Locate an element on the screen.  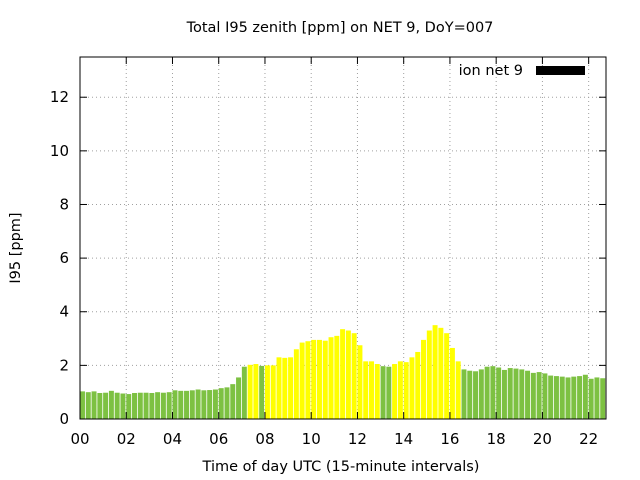
x-tick-label: 14 is located at coordinates (403, 439).